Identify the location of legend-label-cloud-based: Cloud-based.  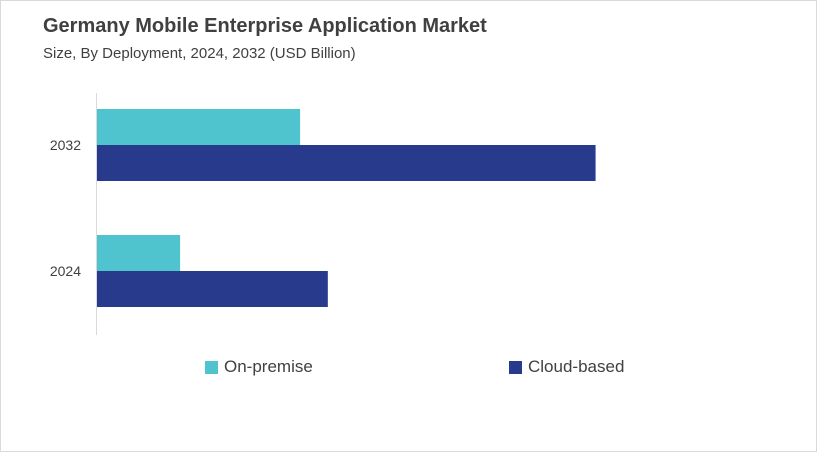
(576, 366).